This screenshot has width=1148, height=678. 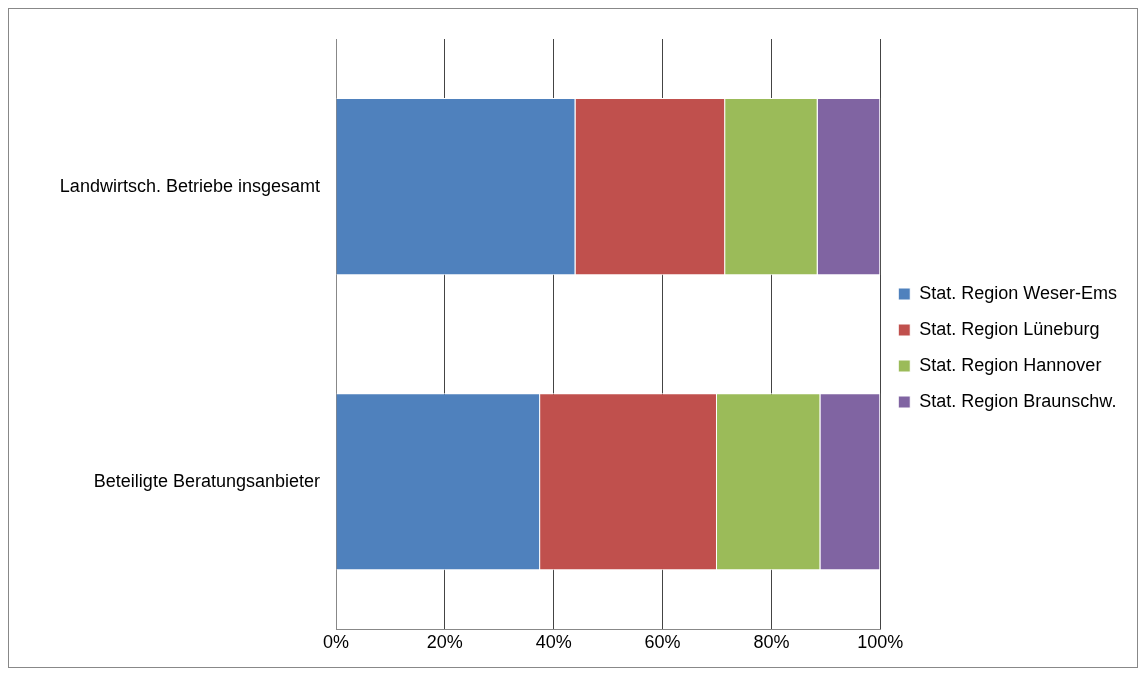 What do you see at coordinates (1018, 292) in the screenshot?
I see `legend-label: Stat. Region Weser-Ems` at bounding box center [1018, 292].